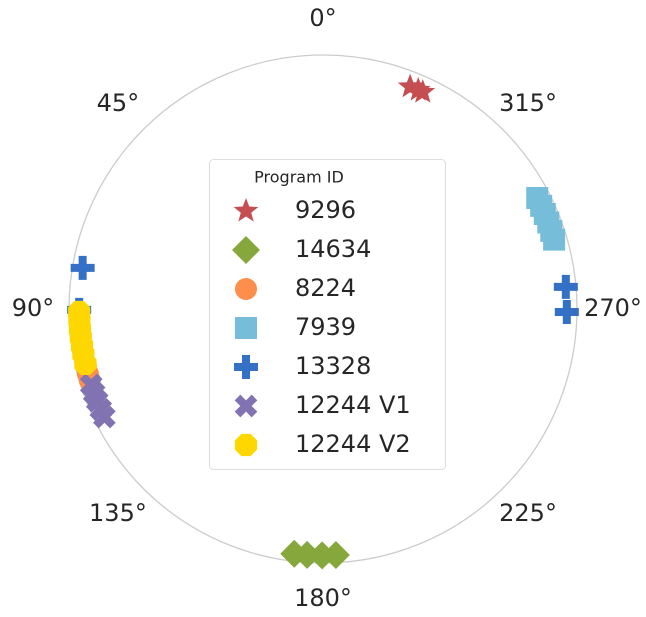 The height and width of the screenshot is (617, 646). What do you see at coordinates (353, 405) in the screenshot?
I see `legend-label: 12244 V1` at bounding box center [353, 405].